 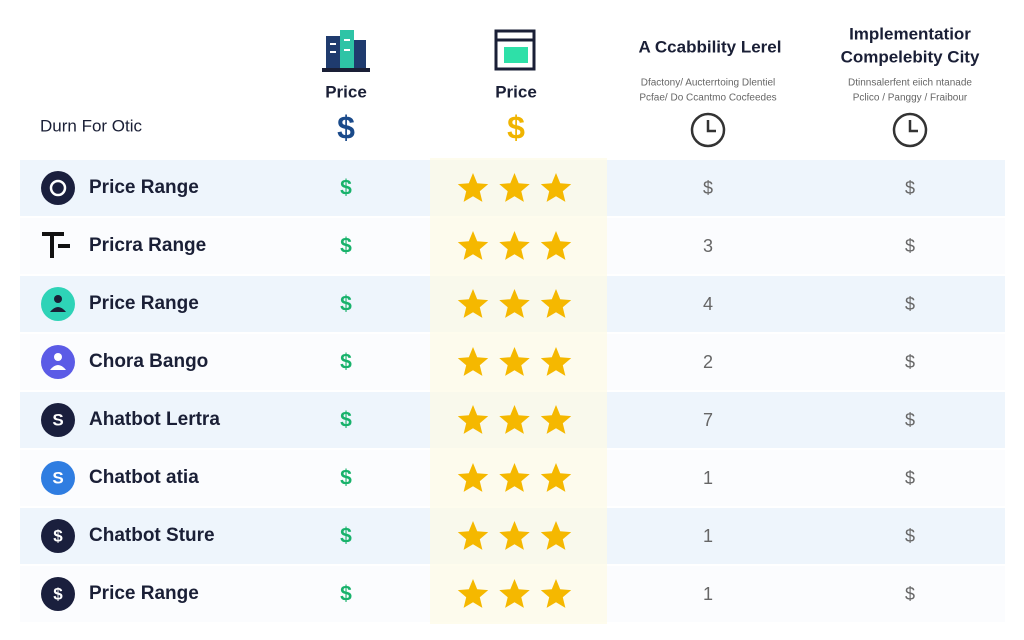 I want to click on row-level: 3, so click(x=708, y=246).